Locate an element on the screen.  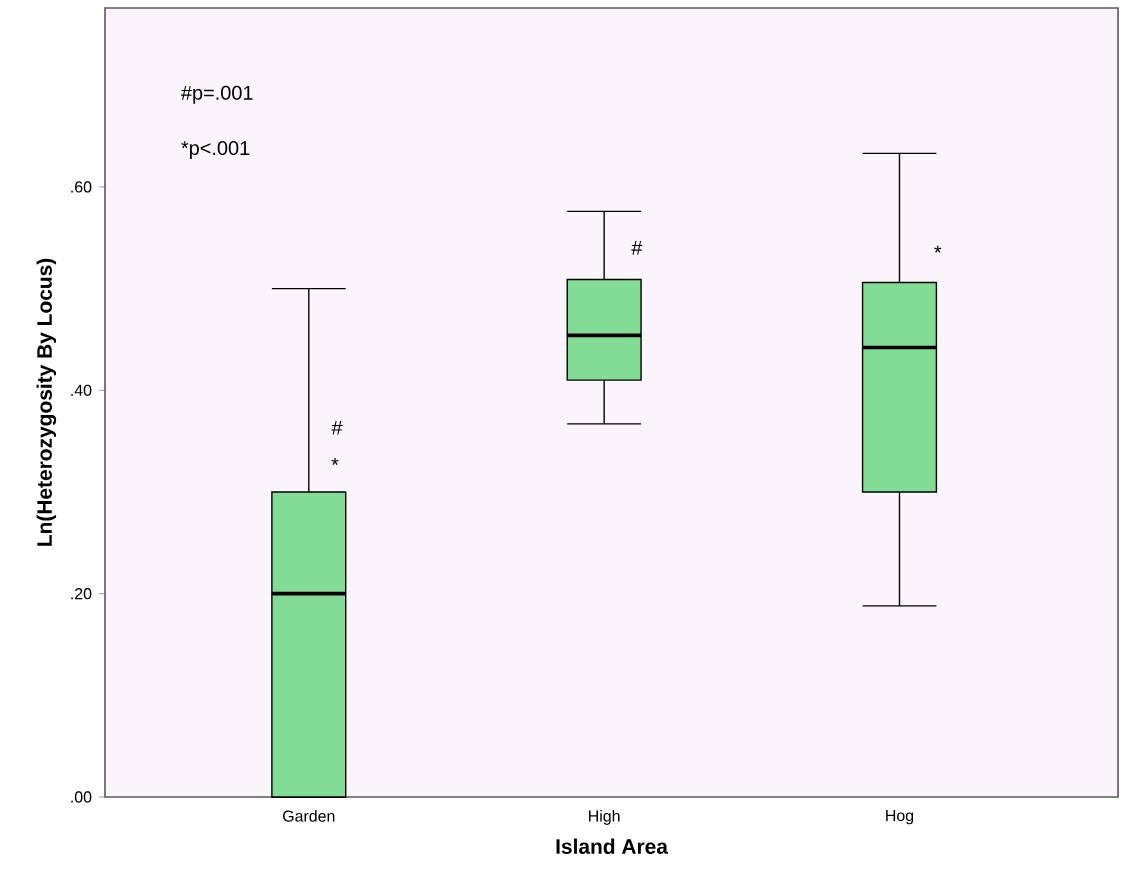
y-tick-label: .00 is located at coordinates (81, 797).